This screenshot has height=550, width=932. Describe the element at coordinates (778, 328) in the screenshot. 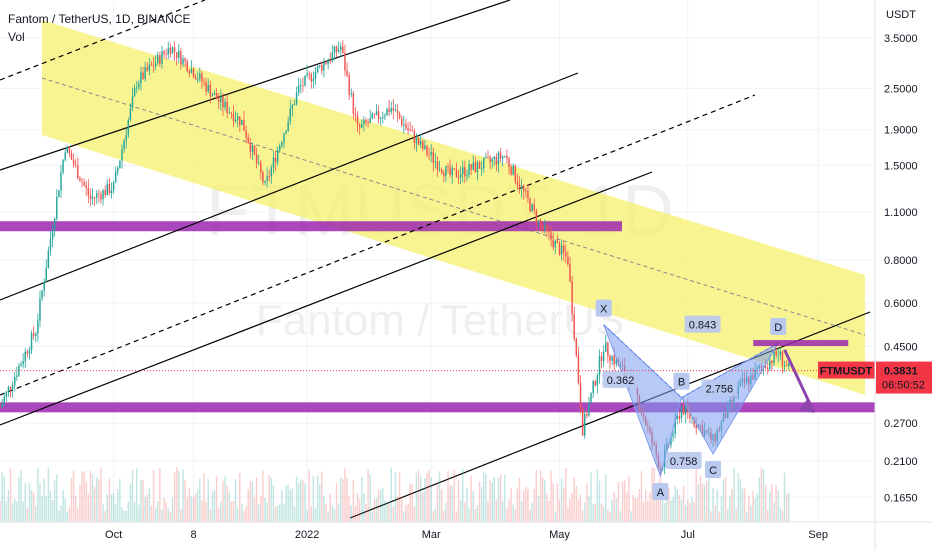

I see `pattern-point-d: D` at that location.